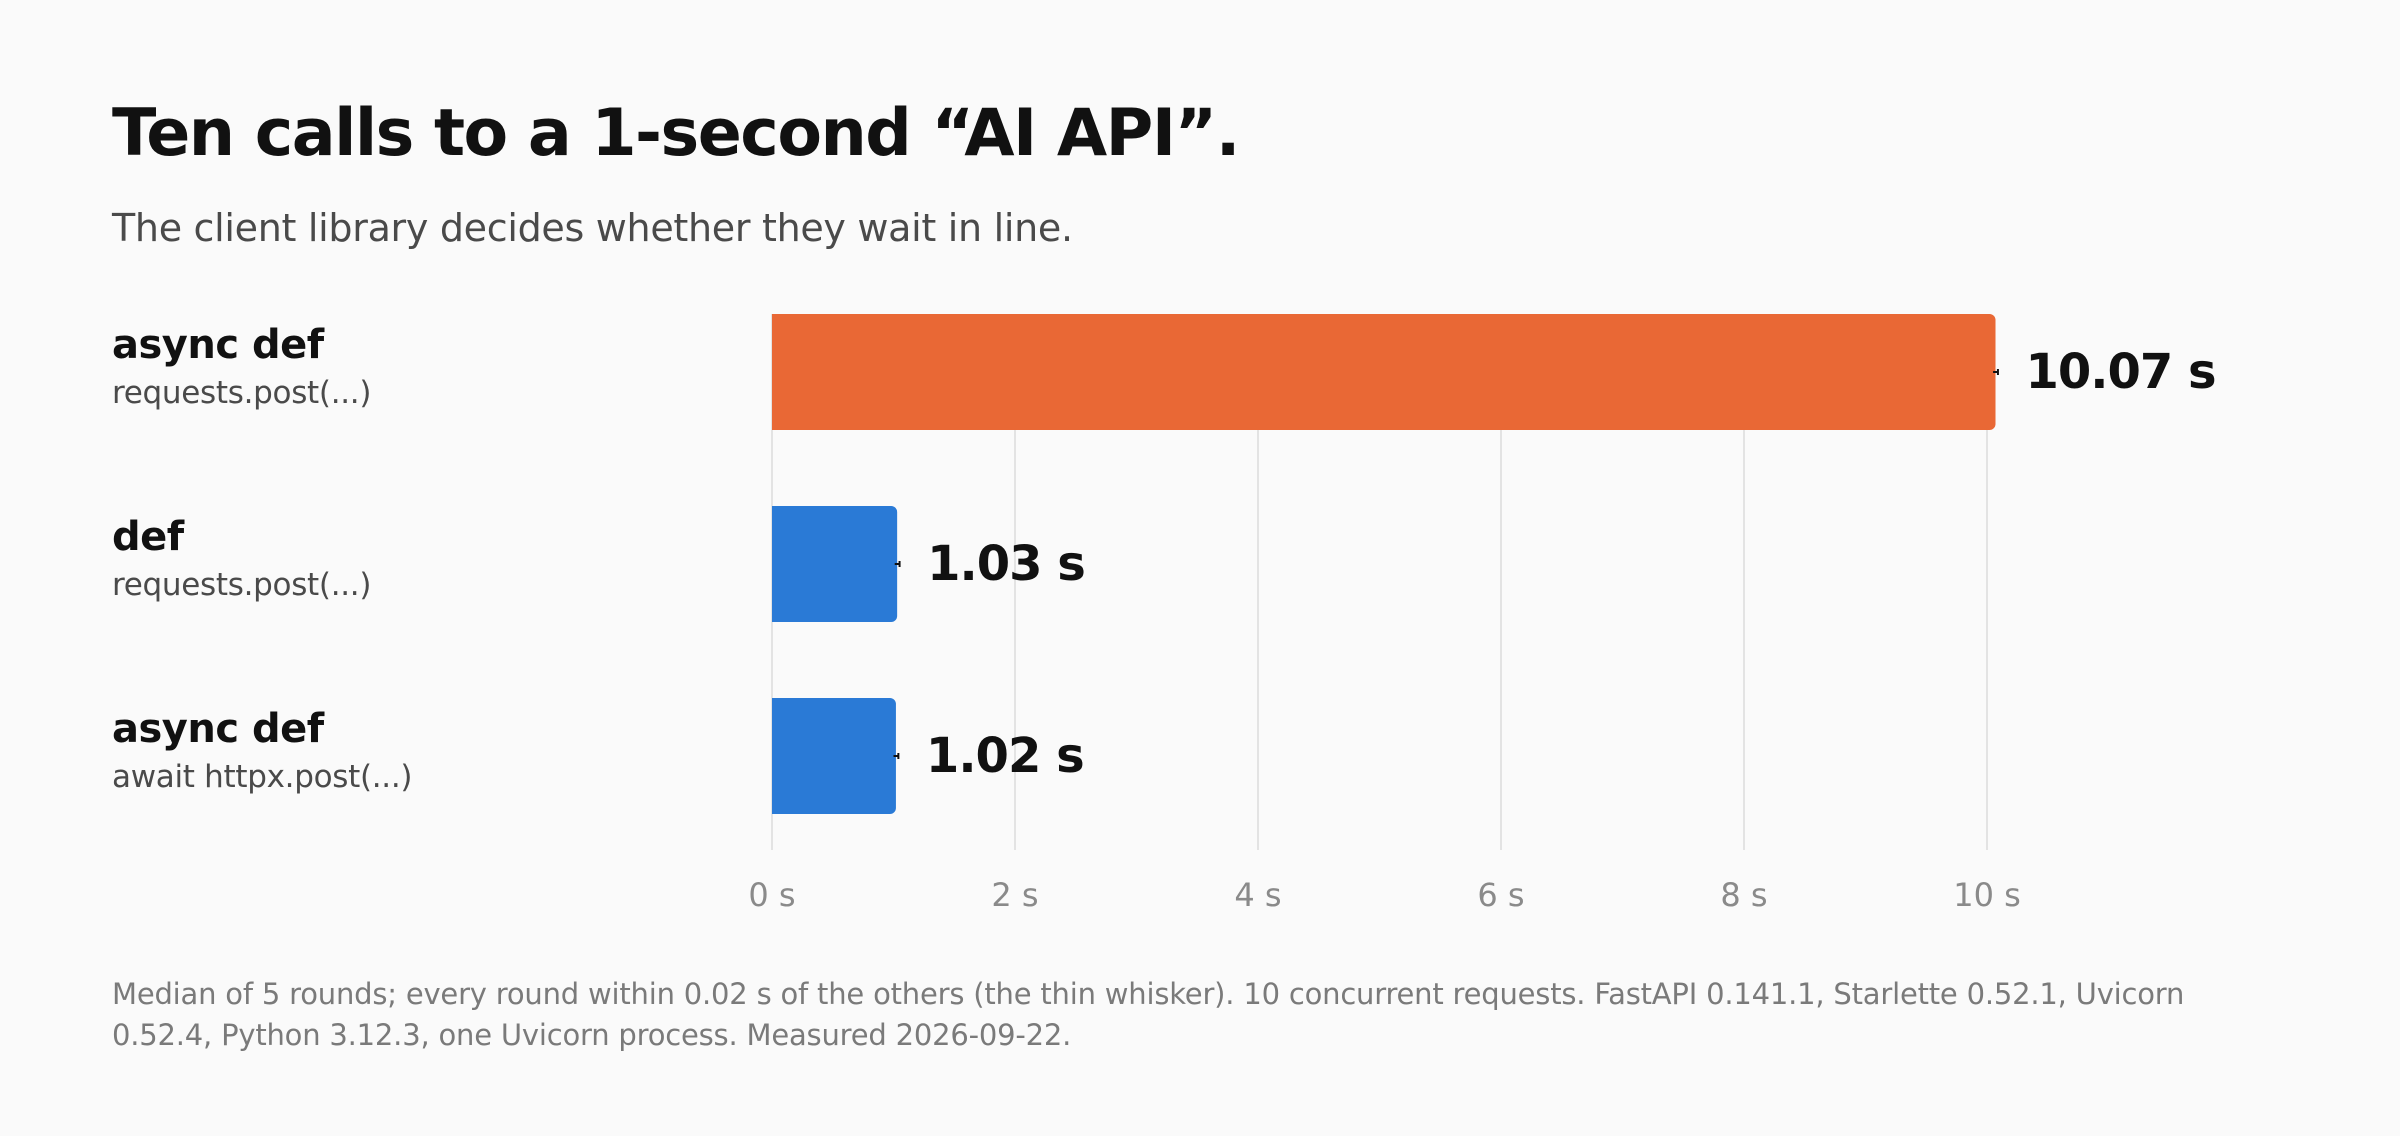 Image resolution: width=2400 pixels, height=1136 pixels. Describe the element at coordinates (771, 895) in the screenshot. I see `x-tick-label: 0 s` at that location.